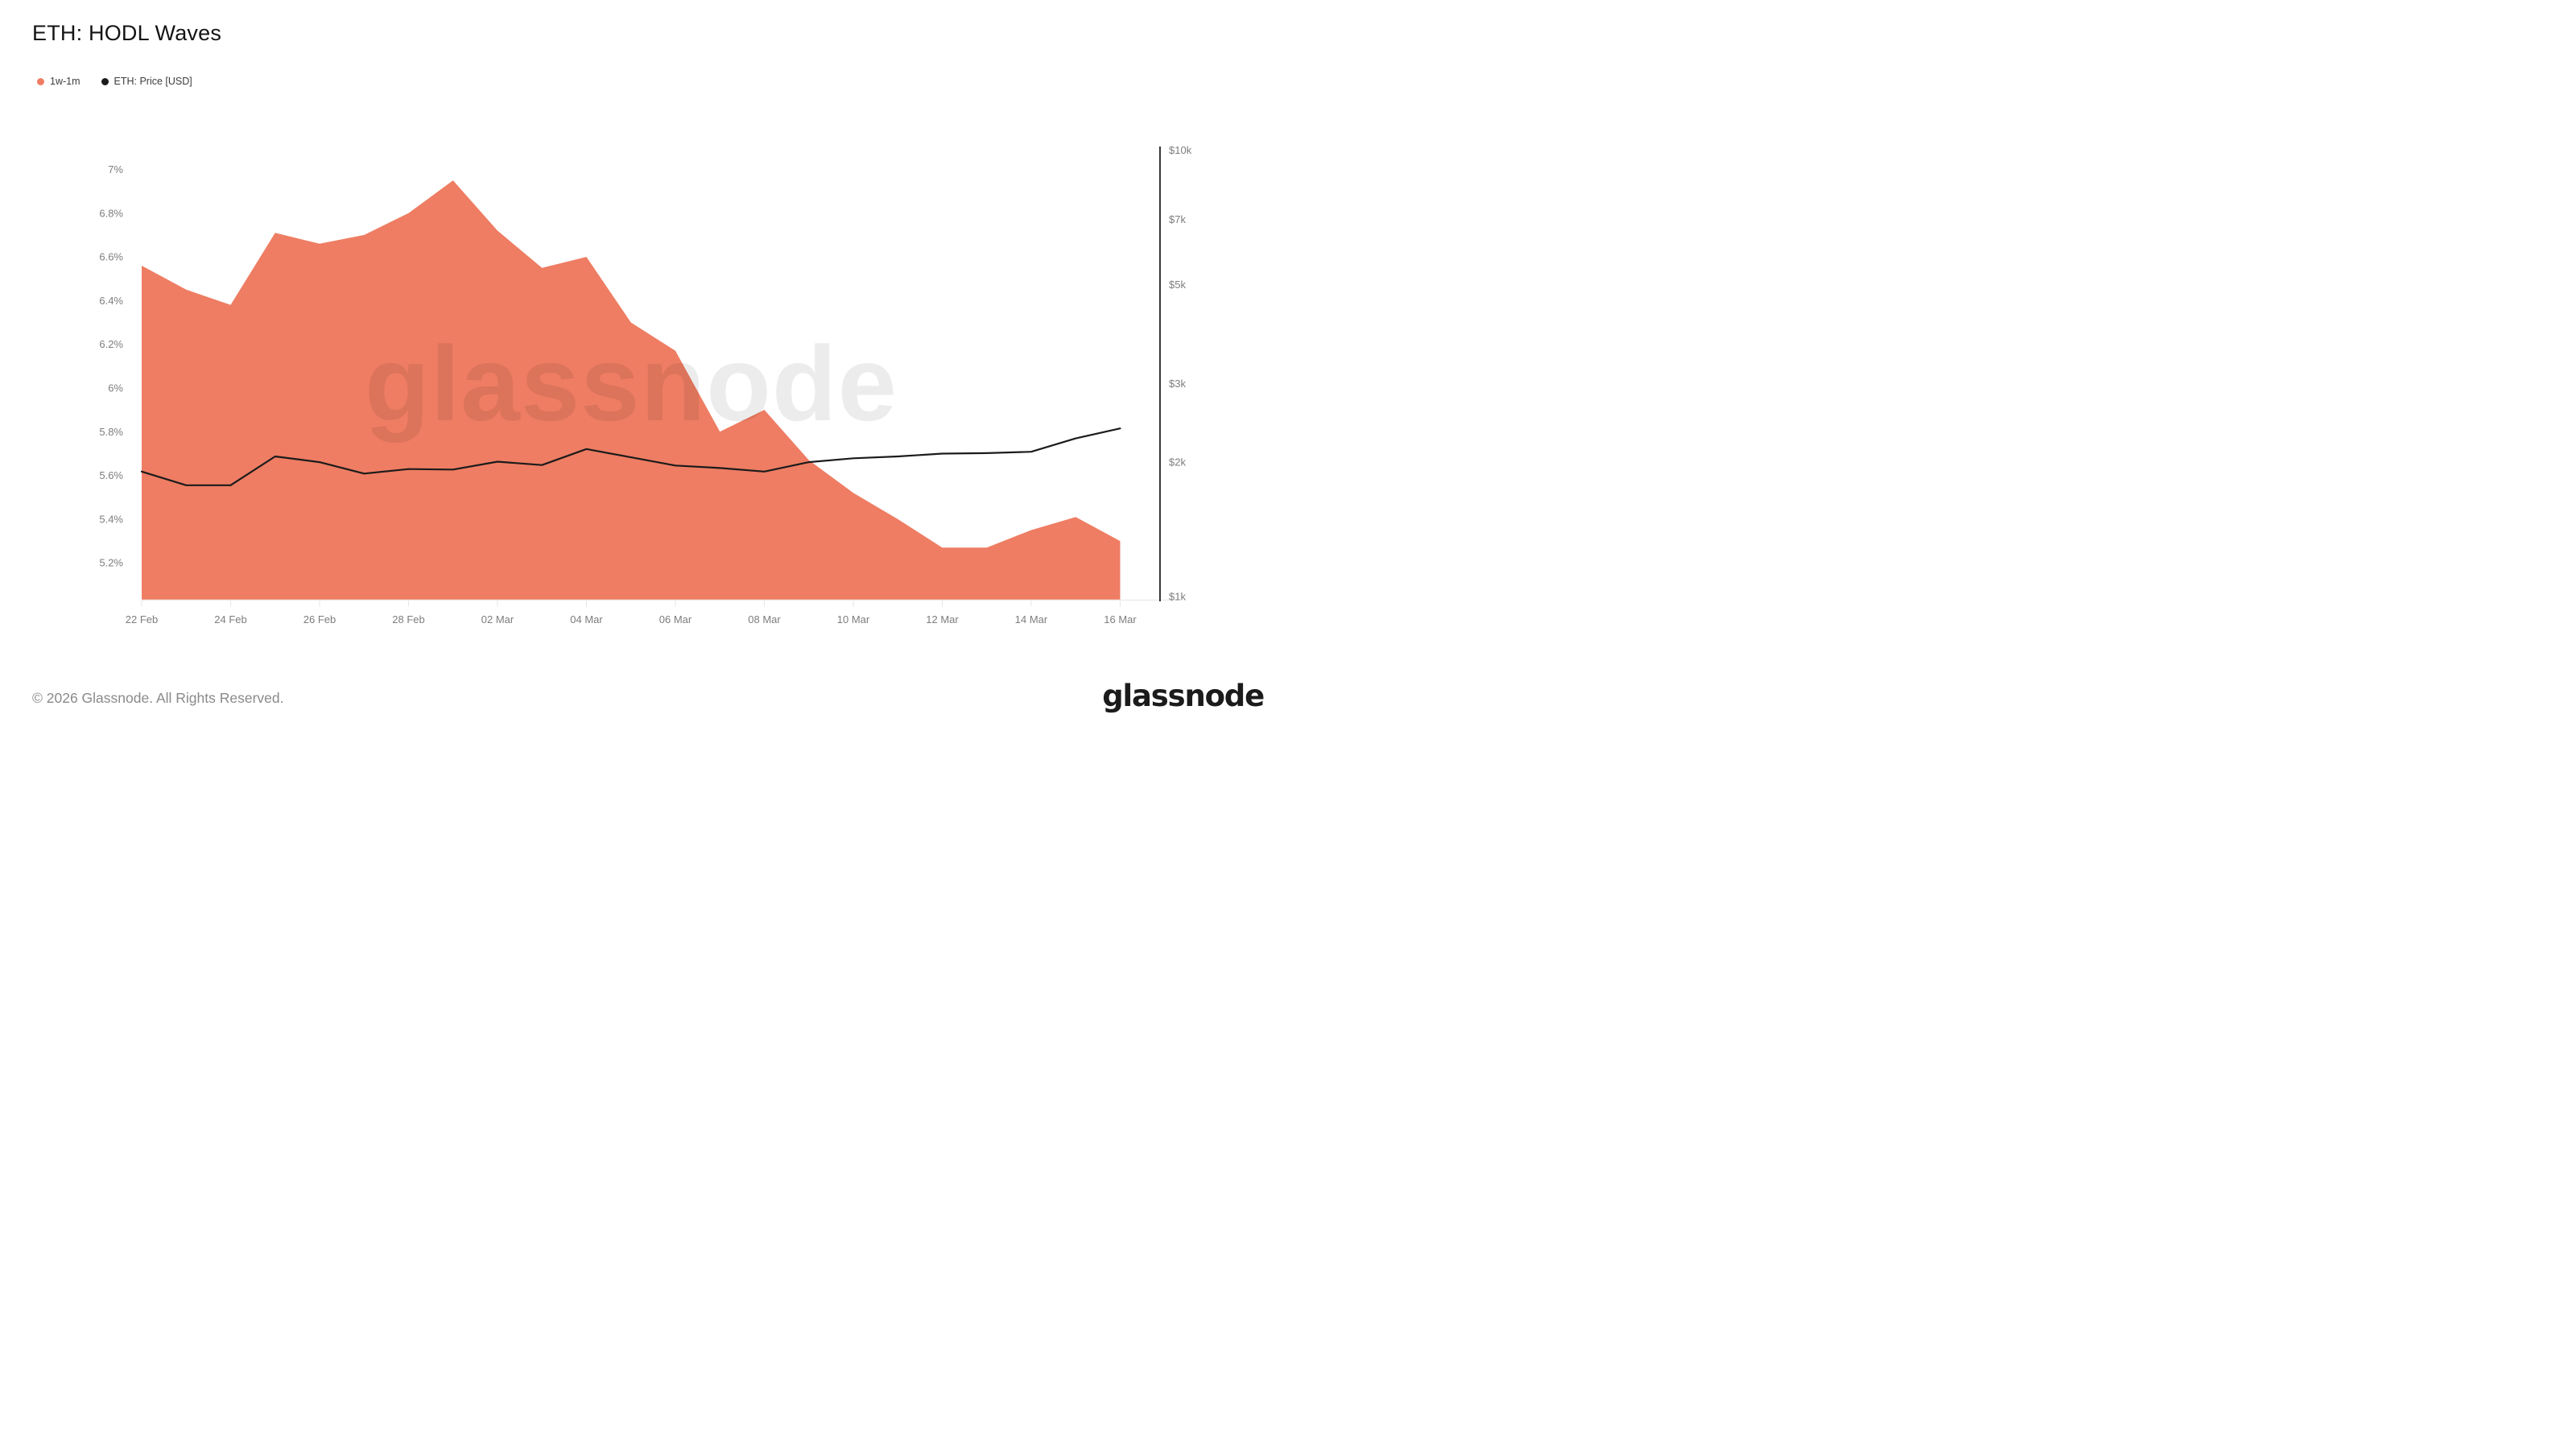 The image size is (2576, 1449). Describe the element at coordinates (111, 563) in the screenshot. I see `left-axis-tick-label: 5.2%` at that location.